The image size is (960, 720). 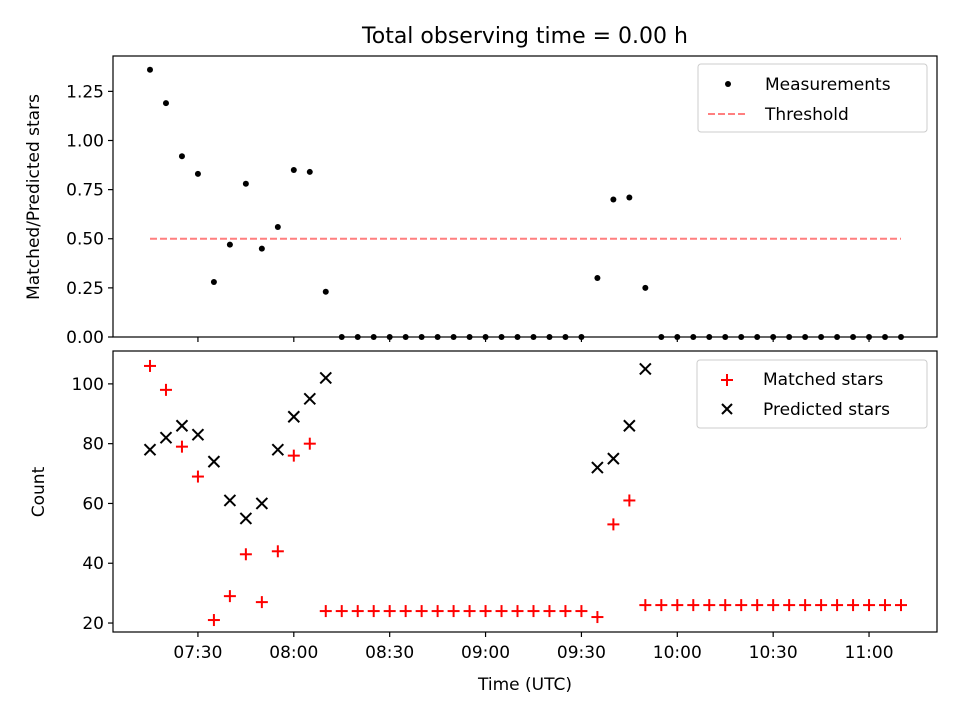 What do you see at coordinates (34, 197) in the screenshot?
I see `top-y-axis-label: Matched/Predicted stars` at bounding box center [34, 197].